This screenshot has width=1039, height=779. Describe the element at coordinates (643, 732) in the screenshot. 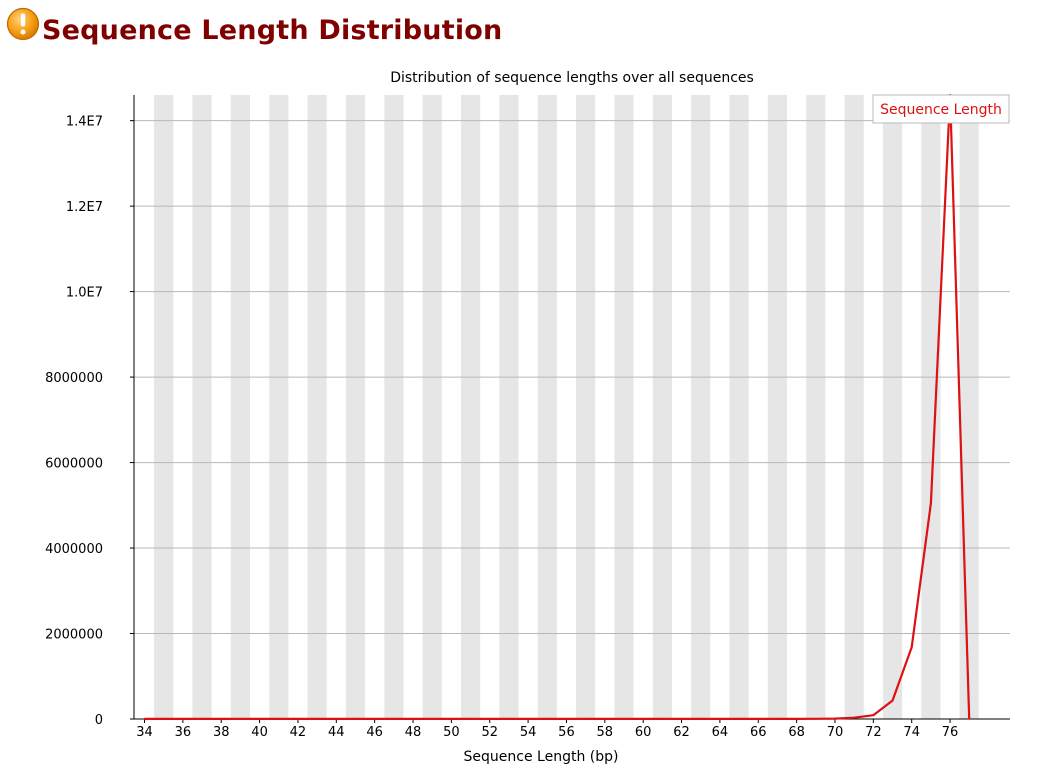

I see `x-tick-label: 60` at that location.